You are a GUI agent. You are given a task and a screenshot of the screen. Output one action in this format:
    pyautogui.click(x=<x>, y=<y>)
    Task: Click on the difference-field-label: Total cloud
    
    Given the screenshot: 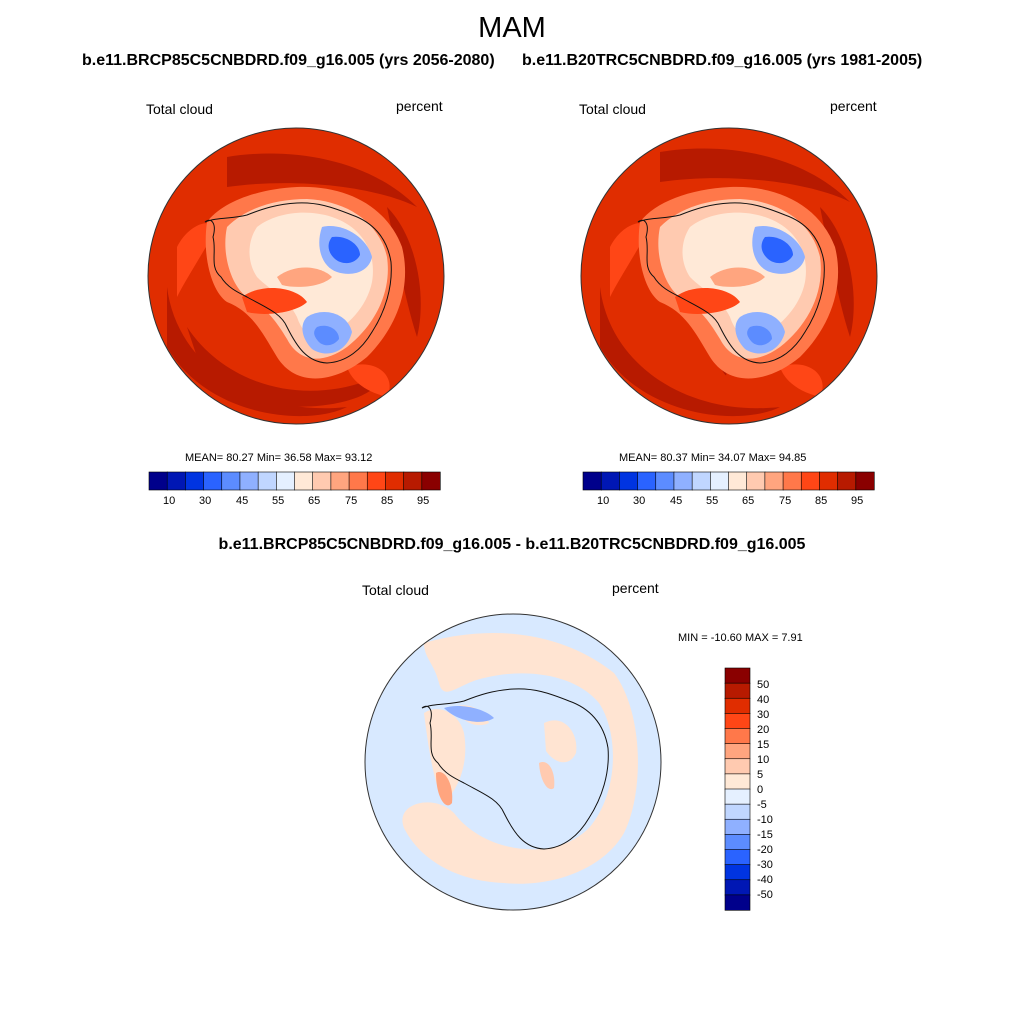 What is the action you would take?
    pyautogui.click(x=395, y=590)
    